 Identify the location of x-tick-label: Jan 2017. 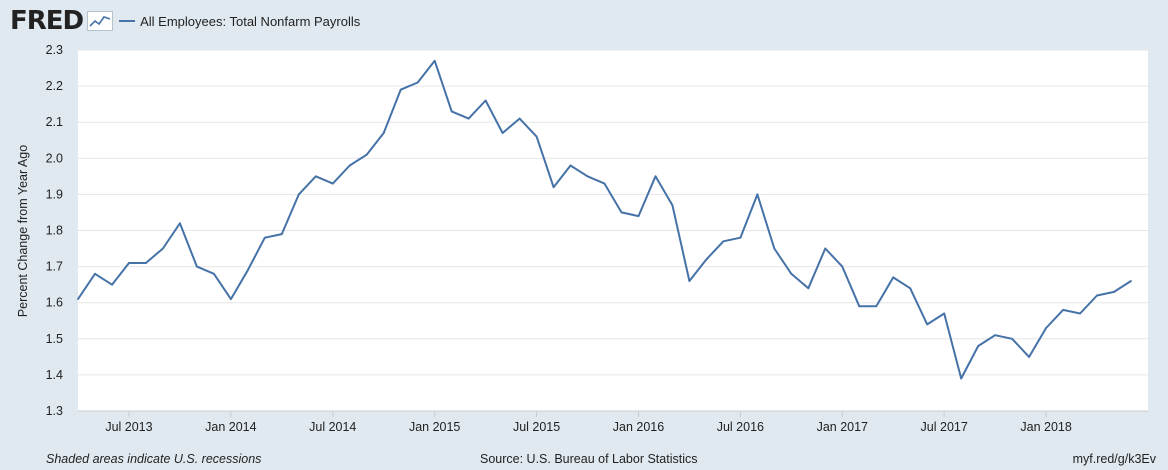
(842, 427).